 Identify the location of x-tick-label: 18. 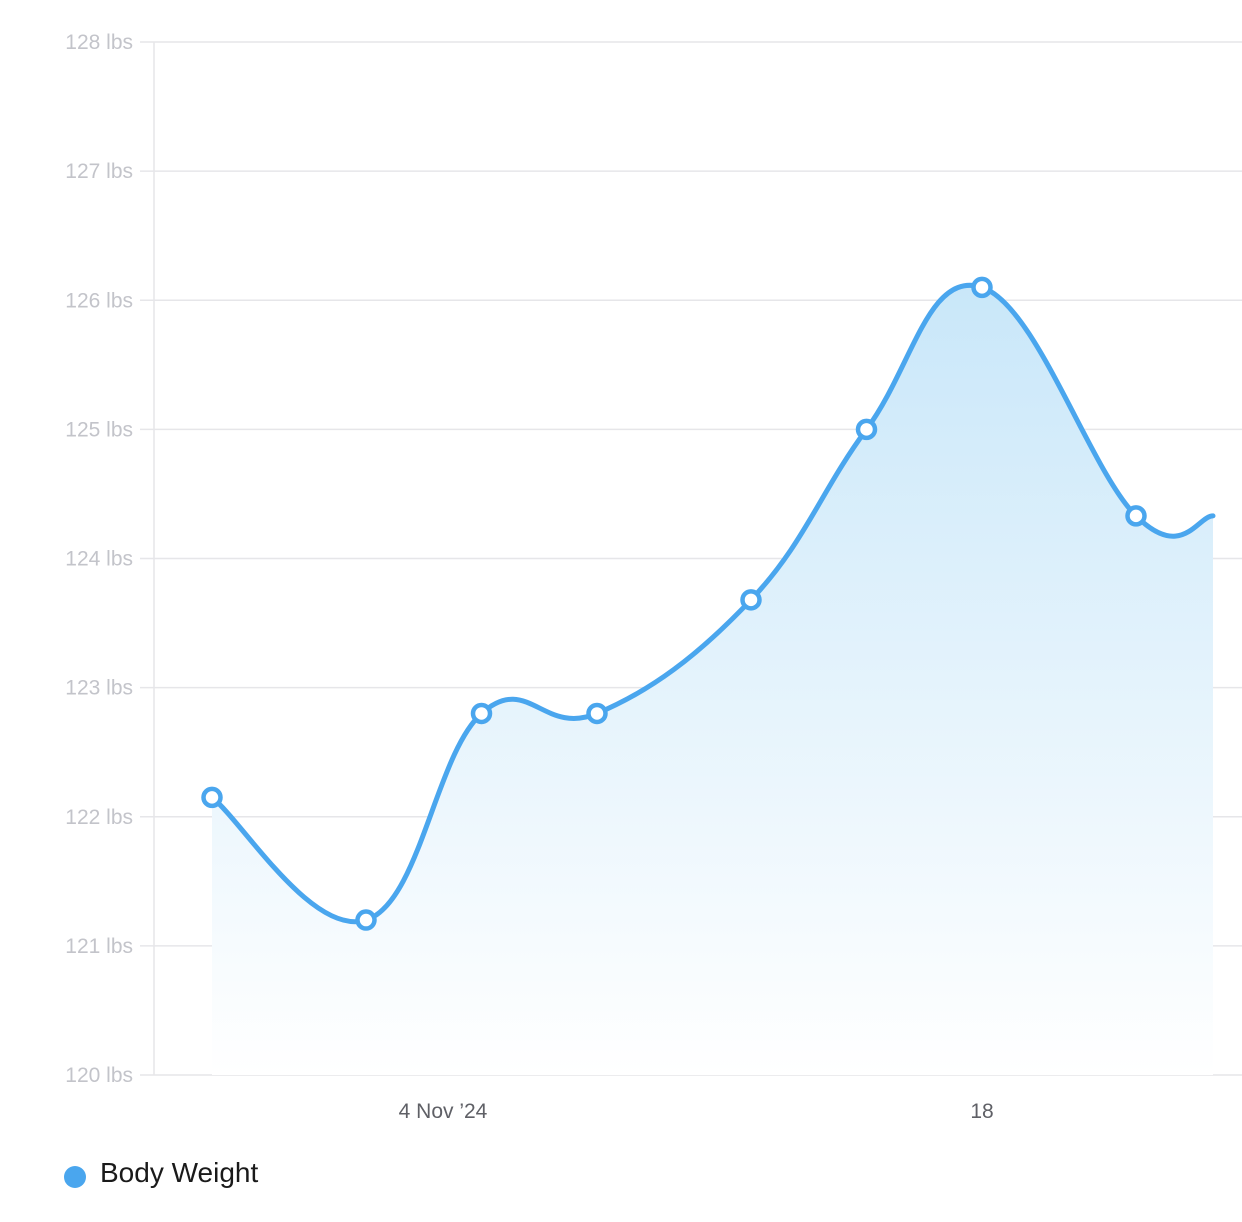
(981, 1111).